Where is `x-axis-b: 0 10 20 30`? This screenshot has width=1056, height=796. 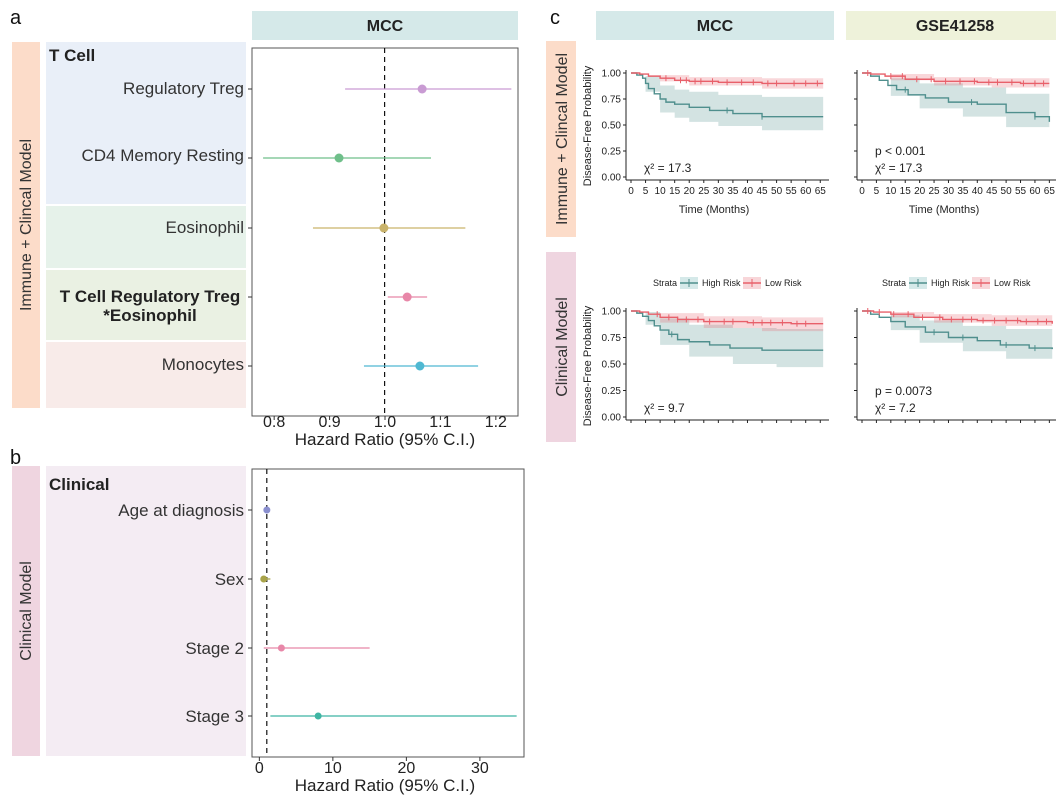 x-axis-b: 0 10 20 30 is located at coordinates (372, 767).